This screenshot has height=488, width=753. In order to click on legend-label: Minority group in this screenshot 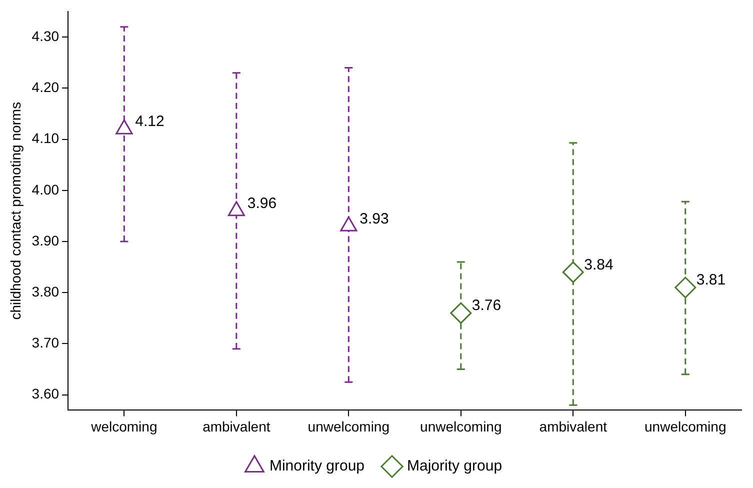, I will do `click(317, 466)`.